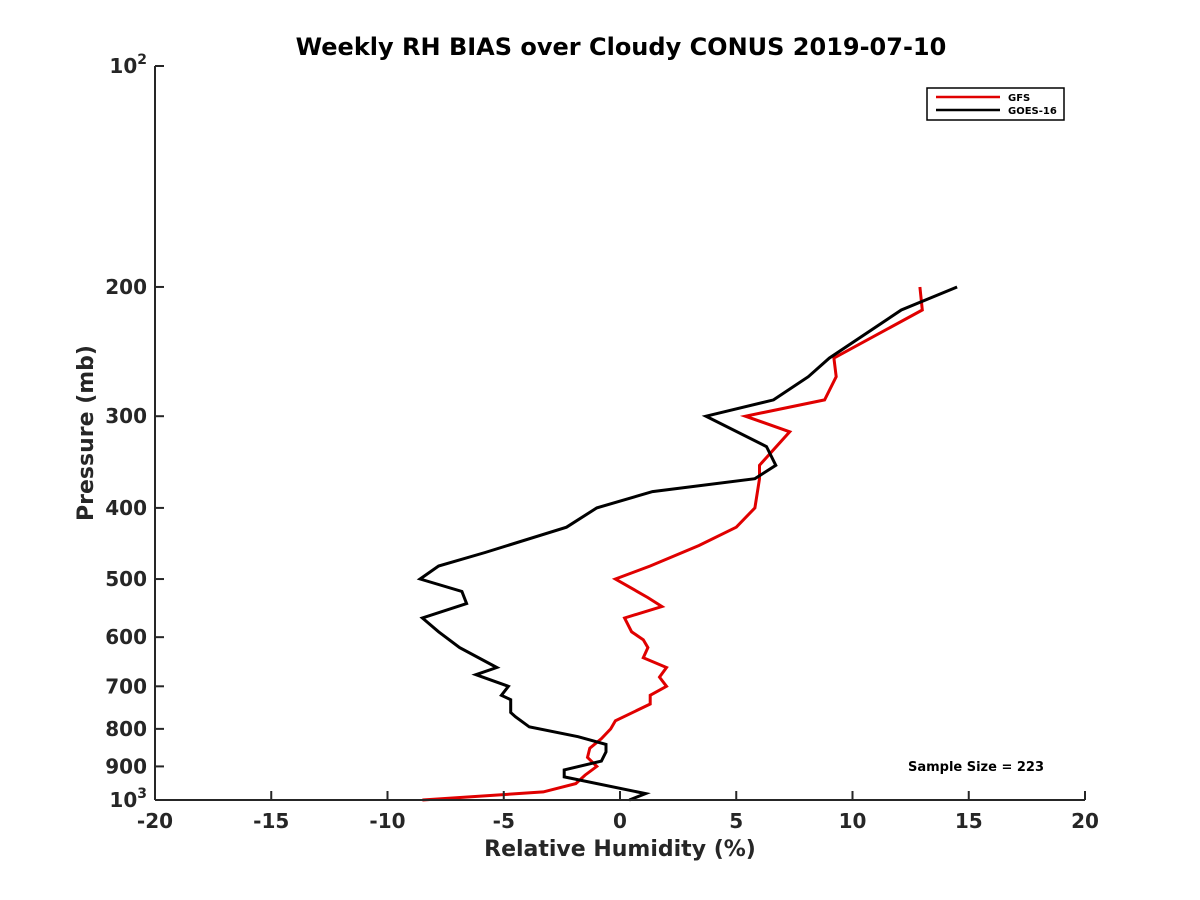  I want to click on x-tick-label: -20, so click(155, 821).